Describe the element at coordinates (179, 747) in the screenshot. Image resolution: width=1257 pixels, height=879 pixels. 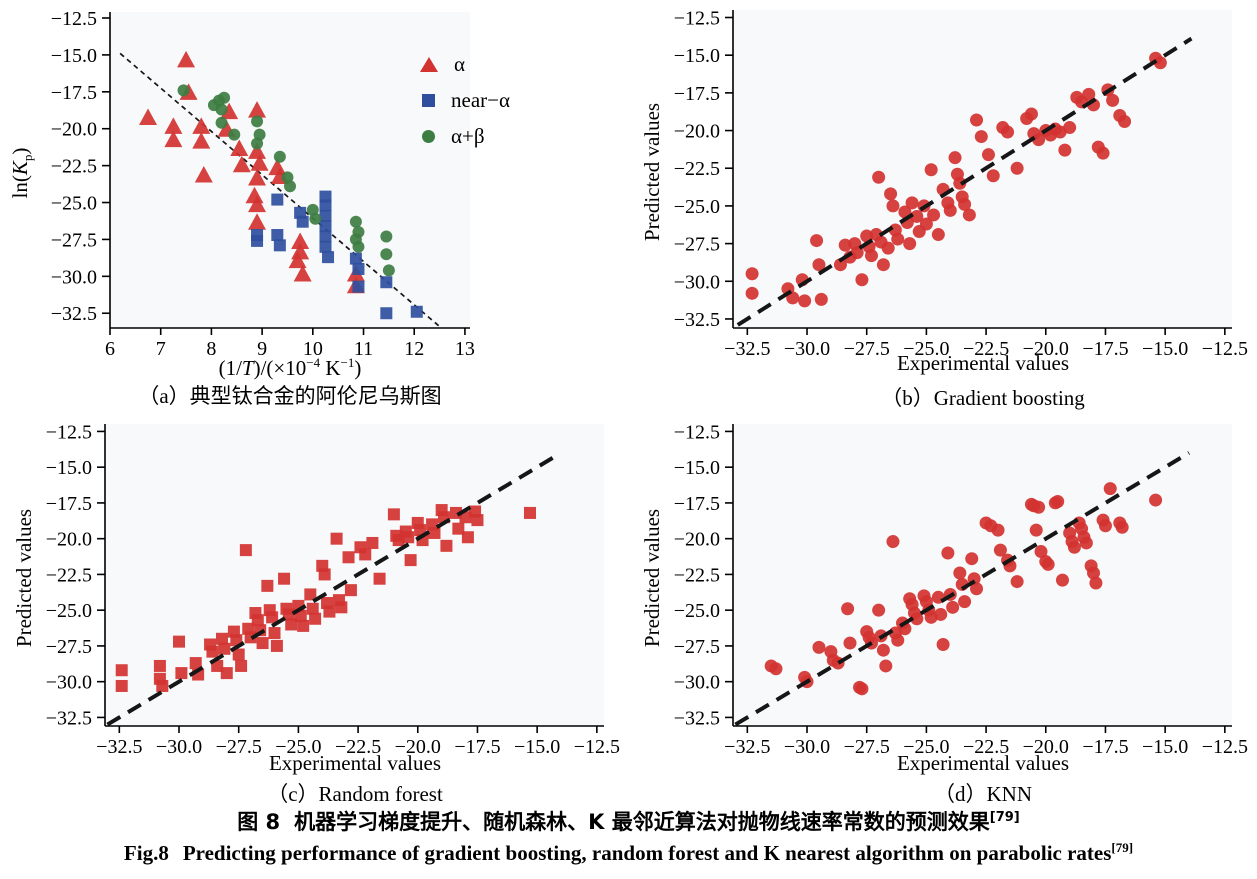
I see `x-tick-label: −30.0` at that location.